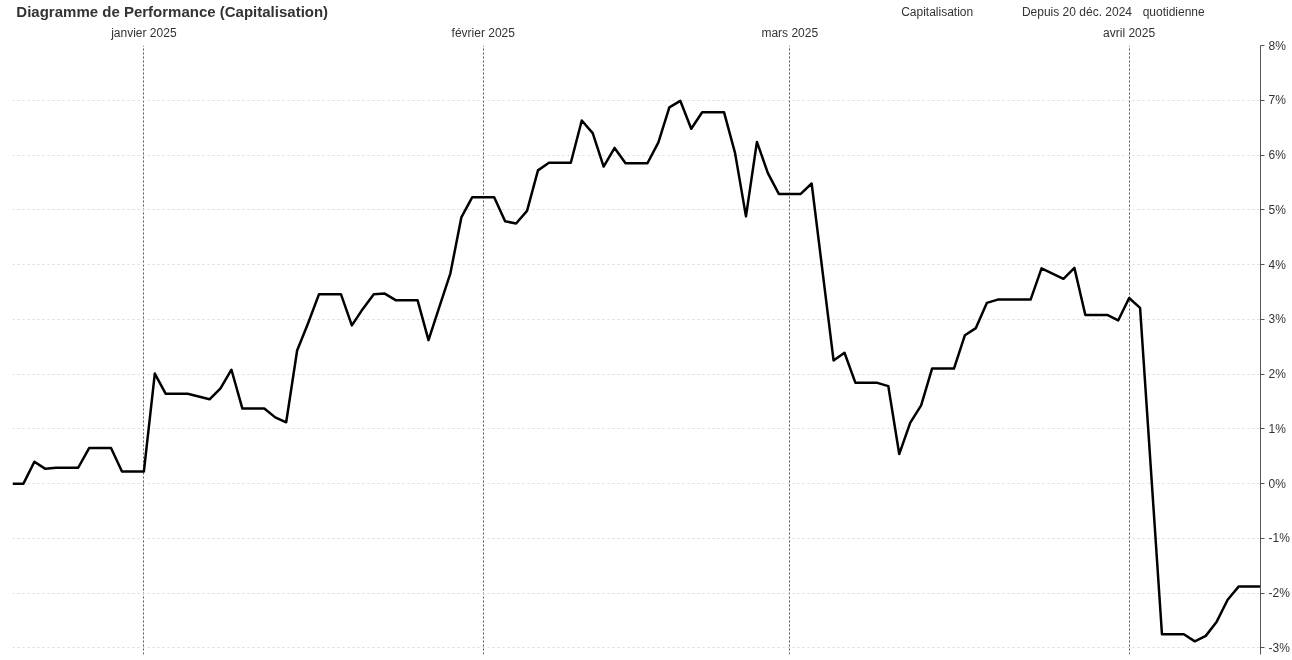 The height and width of the screenshot is (660, 1292). I want to click on y-tick-label: 2%, so click(1277, 374).